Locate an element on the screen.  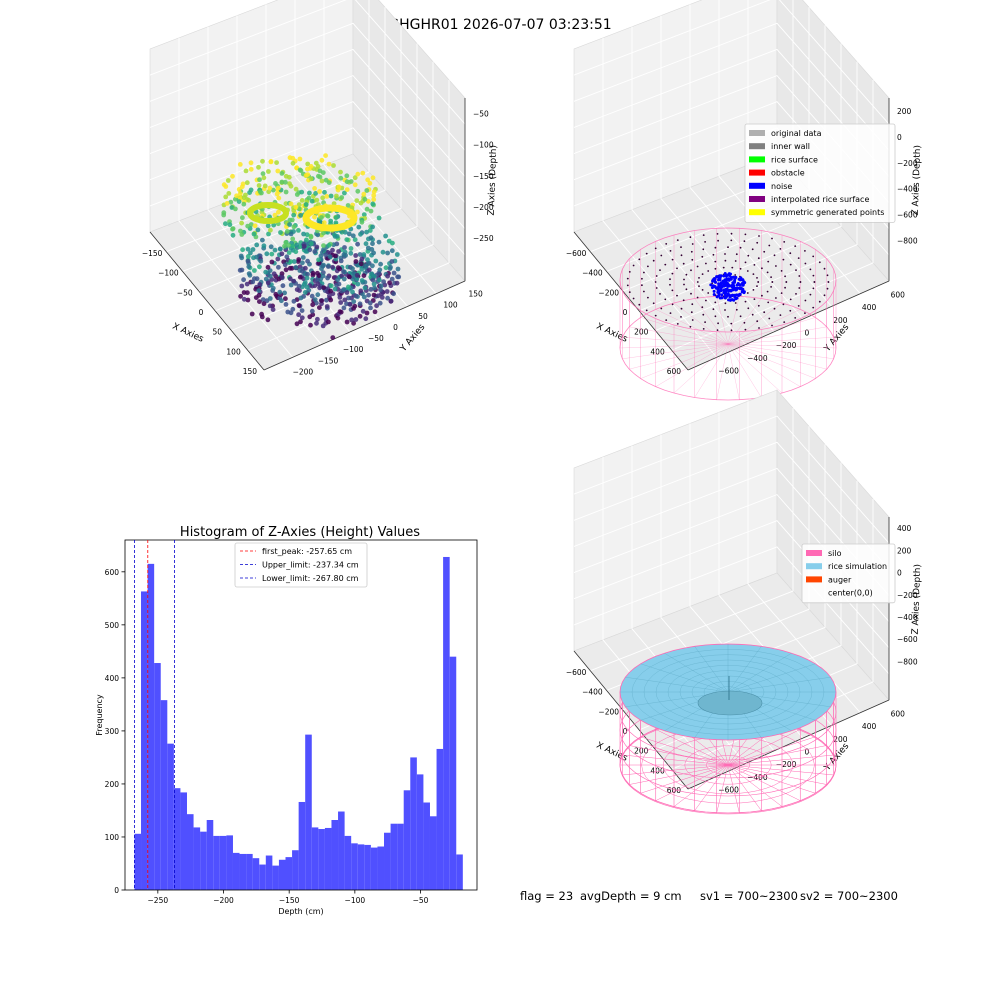
x-tick-label: −600 is located at coordinates (576, 253).